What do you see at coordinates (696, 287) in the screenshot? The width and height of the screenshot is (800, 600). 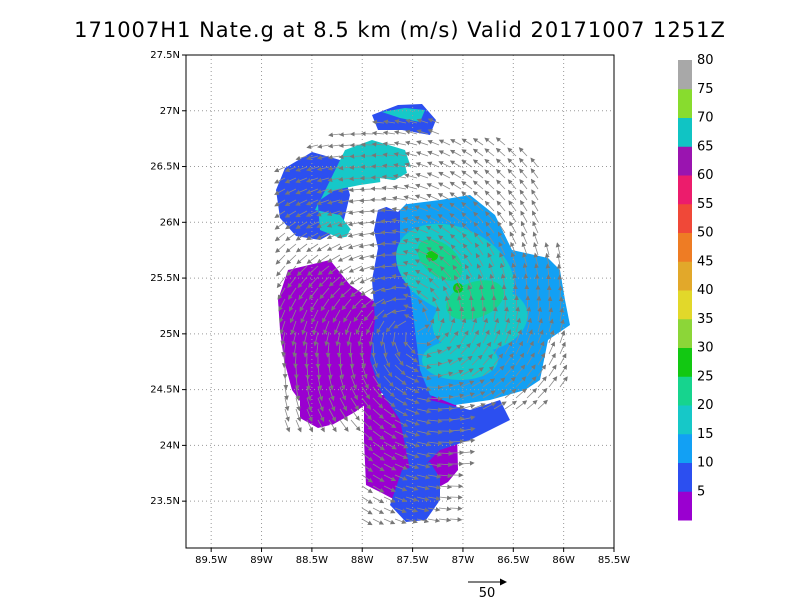 I see `colorbar-legend: 5 10 15 20 25 30 35 40 45 50 55 60 65 70 75 80` at bounding box center [696, 287].